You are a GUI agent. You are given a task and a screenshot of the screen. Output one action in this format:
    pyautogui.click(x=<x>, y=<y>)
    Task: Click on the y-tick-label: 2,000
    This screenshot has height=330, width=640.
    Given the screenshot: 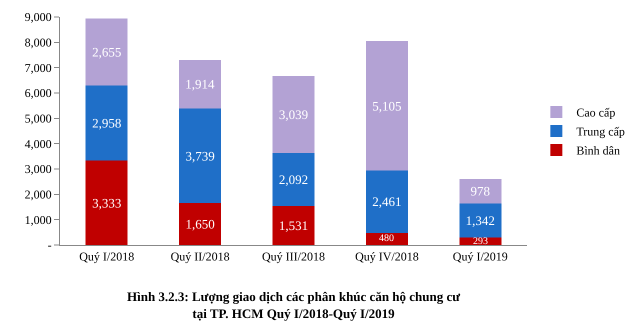 What is the action you would take?
    pyautogui.click(x=38, y=195)
    